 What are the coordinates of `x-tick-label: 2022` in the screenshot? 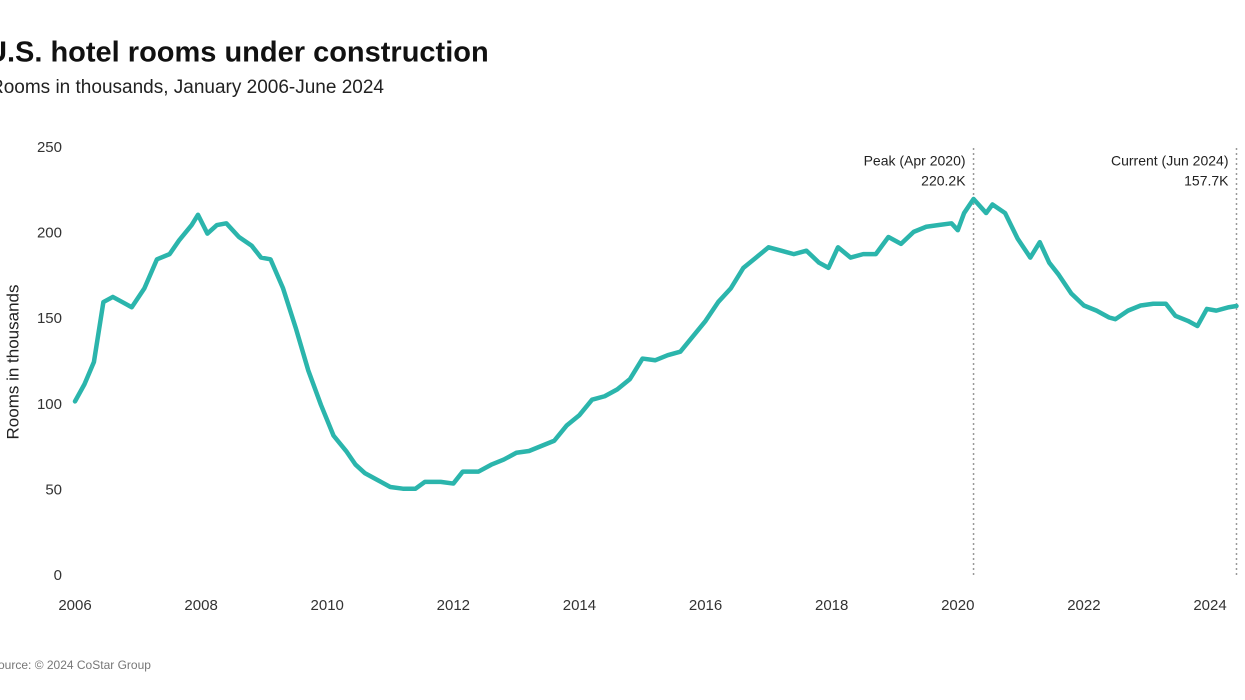 It's located at (1083, 605).